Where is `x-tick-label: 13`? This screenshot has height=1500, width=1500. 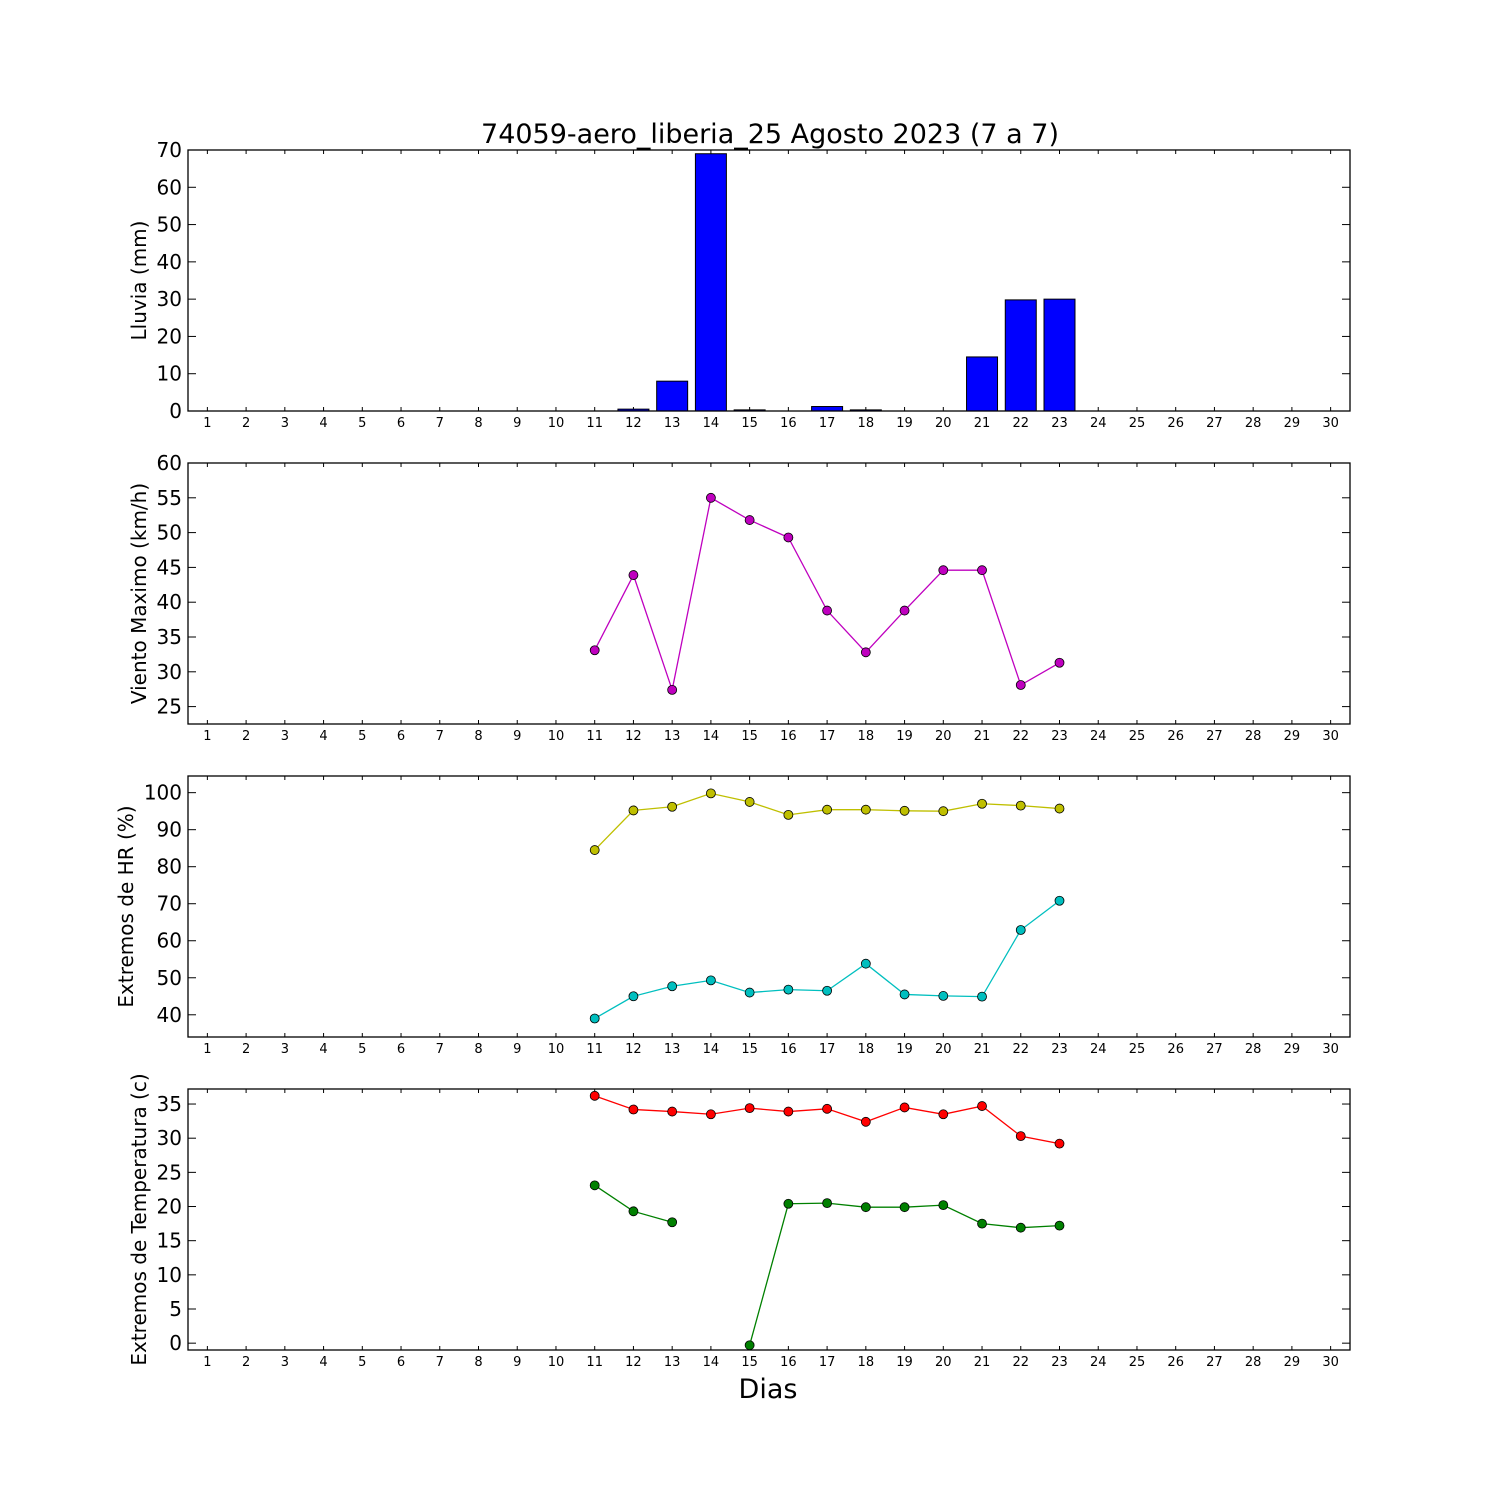 x-tick-label: 13 is located at coordinates (672, 423).